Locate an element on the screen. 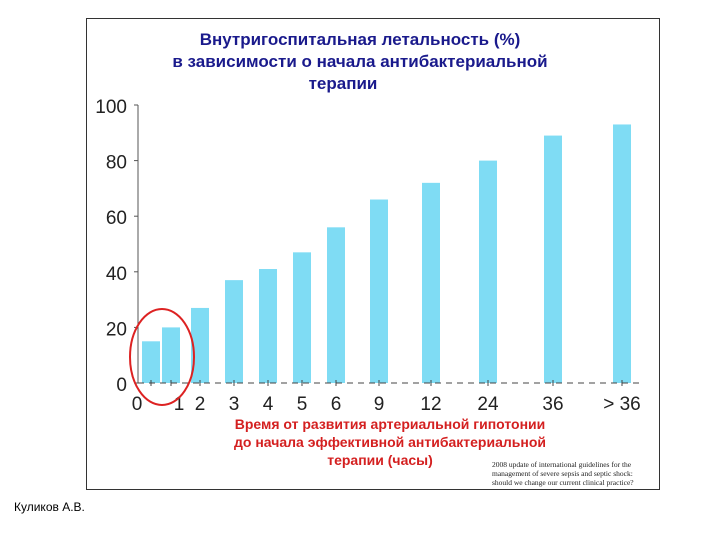  x-tick-label: > 36 is located at coordinates (622, 404).